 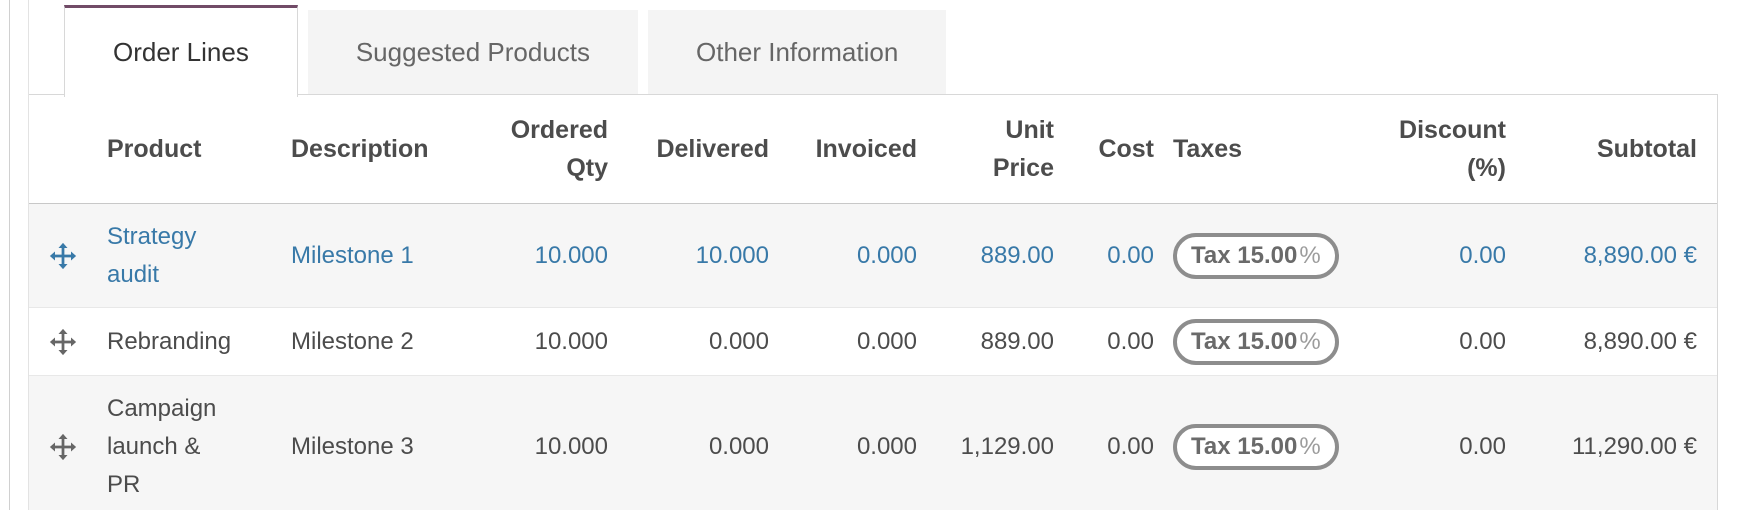 What do you see at coordinates (28, 255) in the screenshot?
I see `table-left-border` at bounding box center [28, 255].